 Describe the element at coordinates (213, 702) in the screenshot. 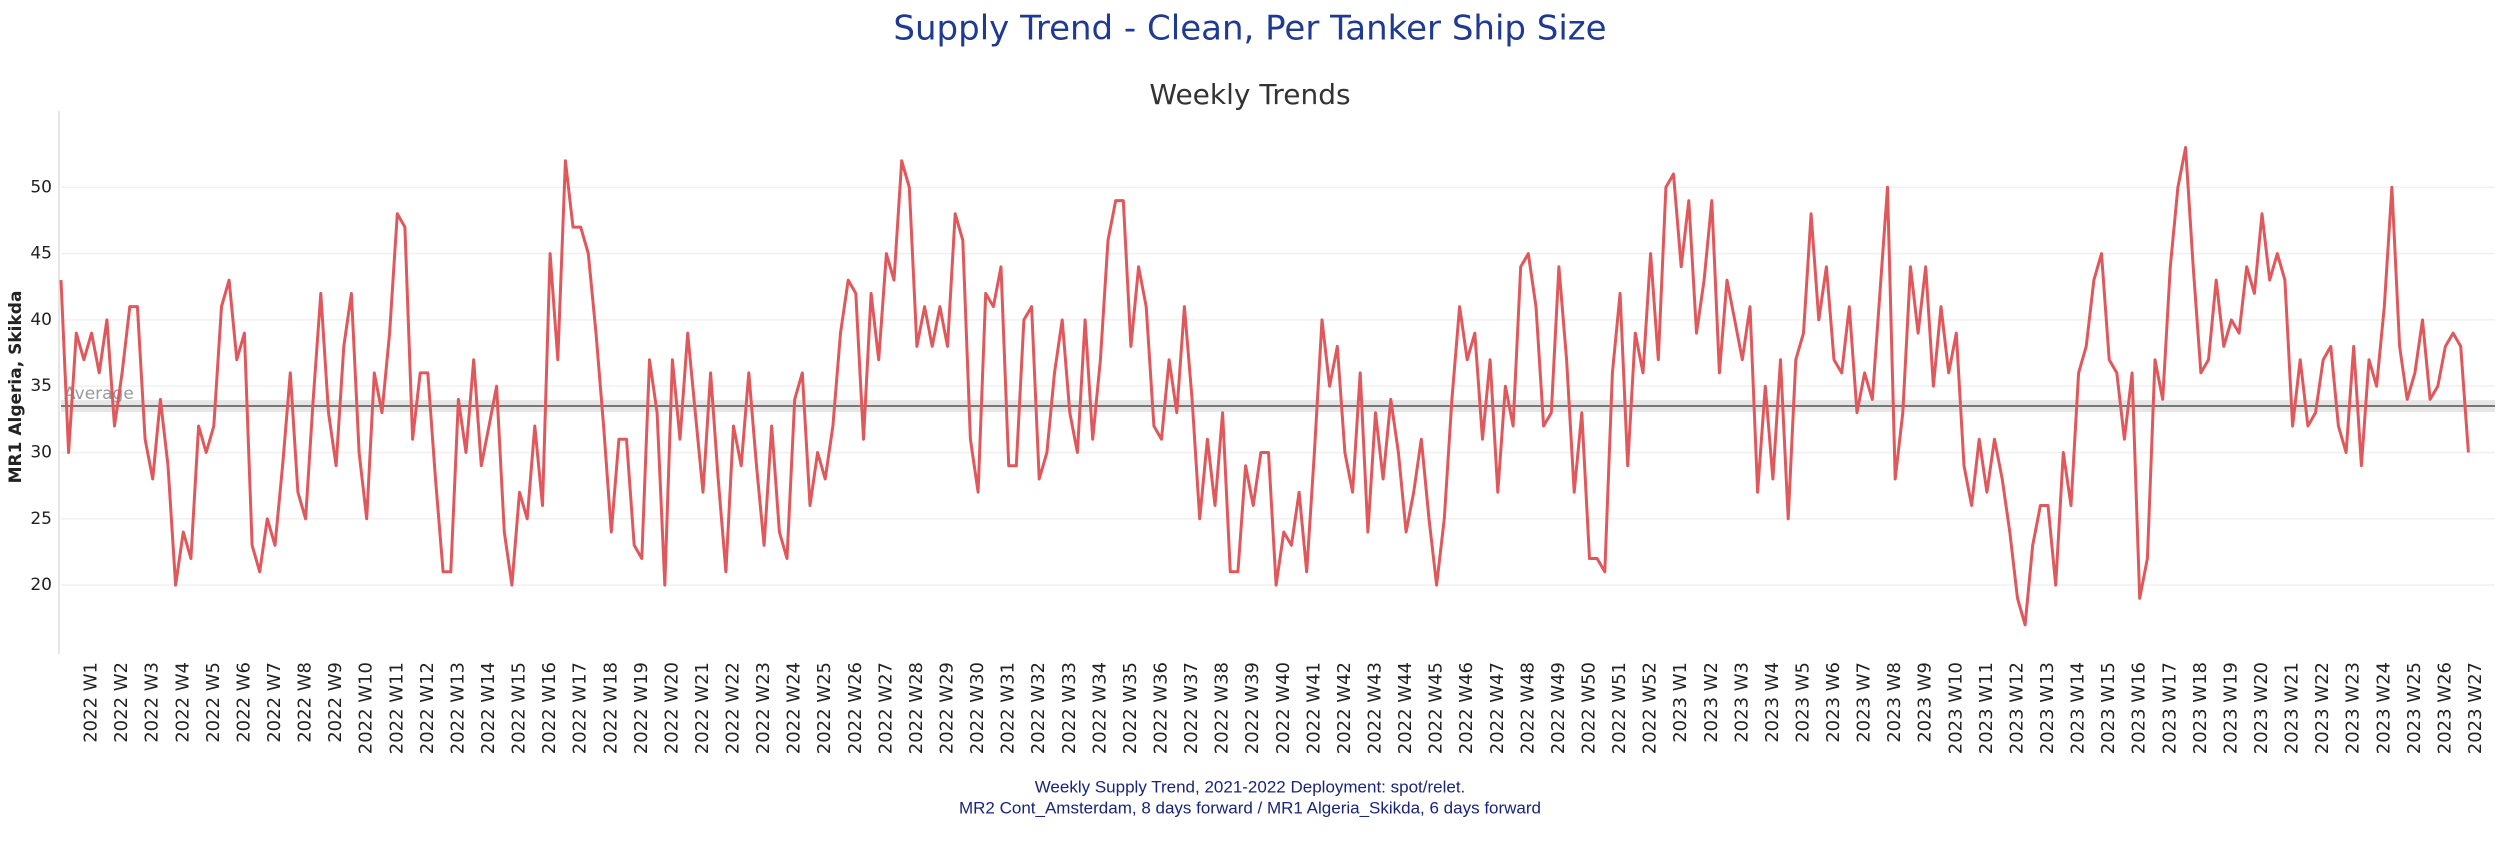

I see `x-tick-label: 2022 W5` at that location.